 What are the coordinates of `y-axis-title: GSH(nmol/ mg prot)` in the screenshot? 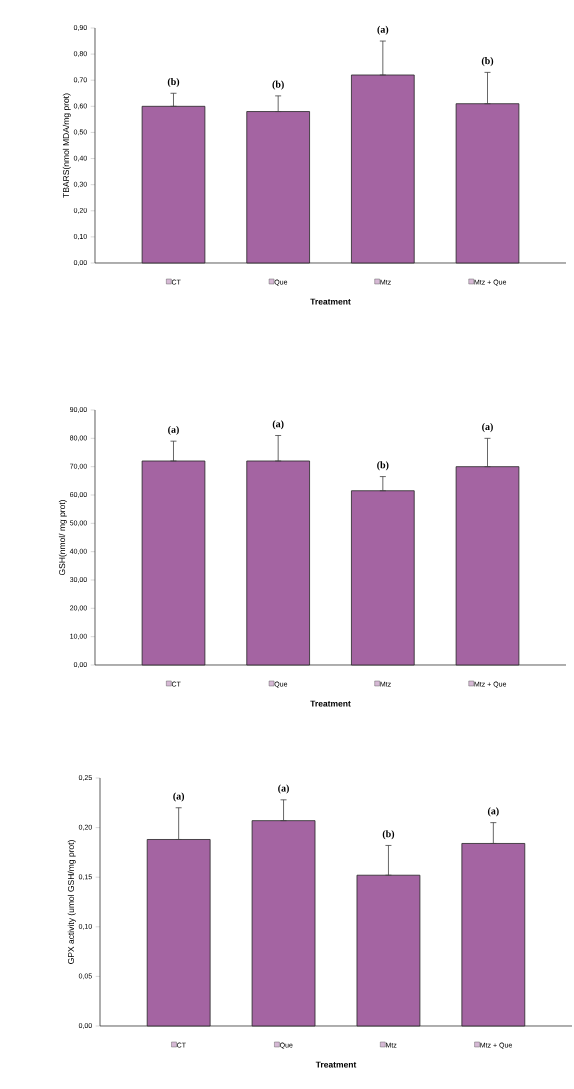 It's located at (62, 538).